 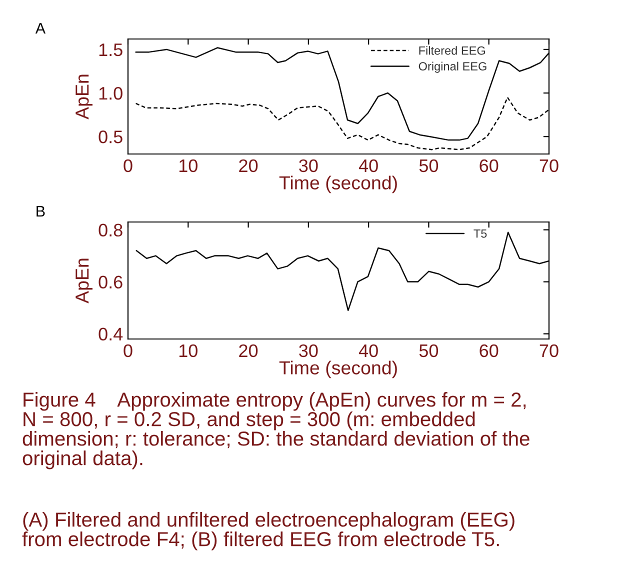 What do you see at coordinates (110, 230) in the screenshot?
I see `y-tick-label: 0.8` at bounding box center [110, 230].